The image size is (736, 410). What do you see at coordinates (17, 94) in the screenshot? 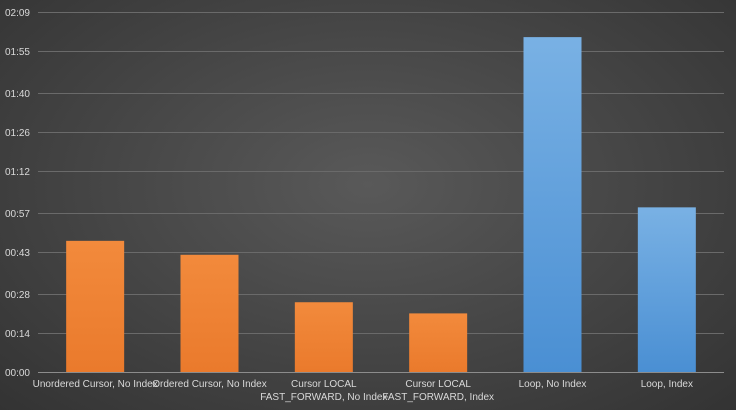
I see `y-tick-label: 01:40` at bounding box center [17, 94].